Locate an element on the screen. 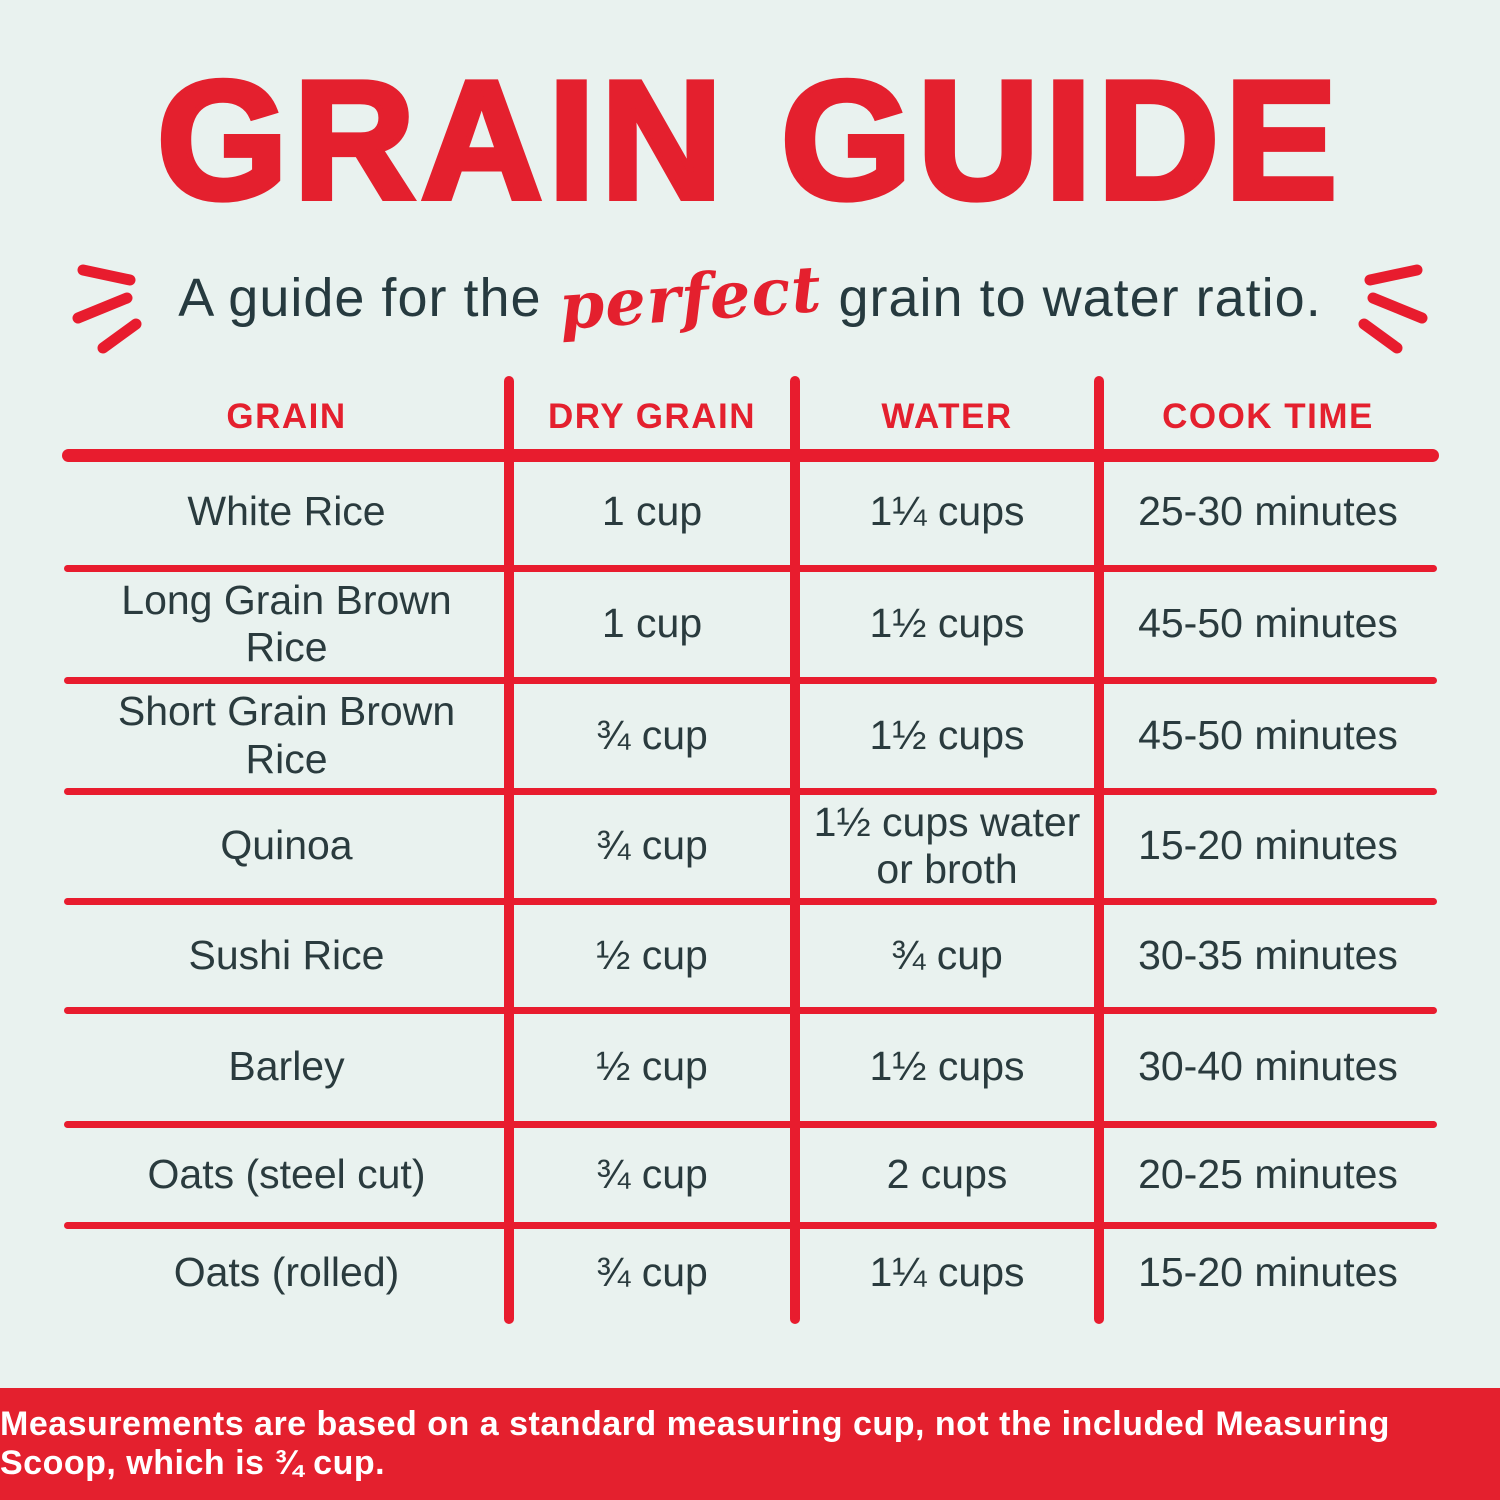 This screenshot has width=1500, height=1500. column-header-grain: GRAIN is located at coordinates (286, 416).